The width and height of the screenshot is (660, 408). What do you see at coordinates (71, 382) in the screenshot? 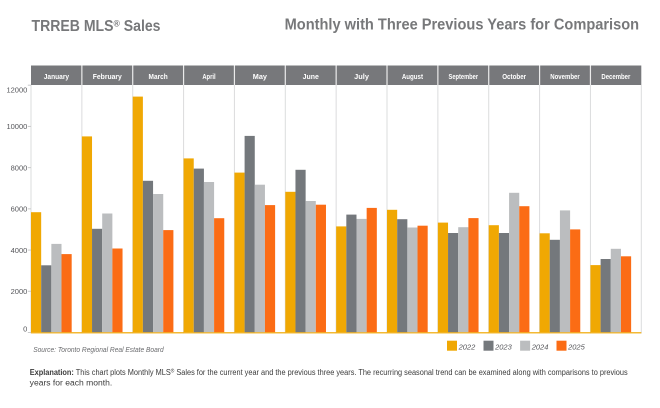
I see `svg-text: years for each month.` at bounding box center [71, 382].